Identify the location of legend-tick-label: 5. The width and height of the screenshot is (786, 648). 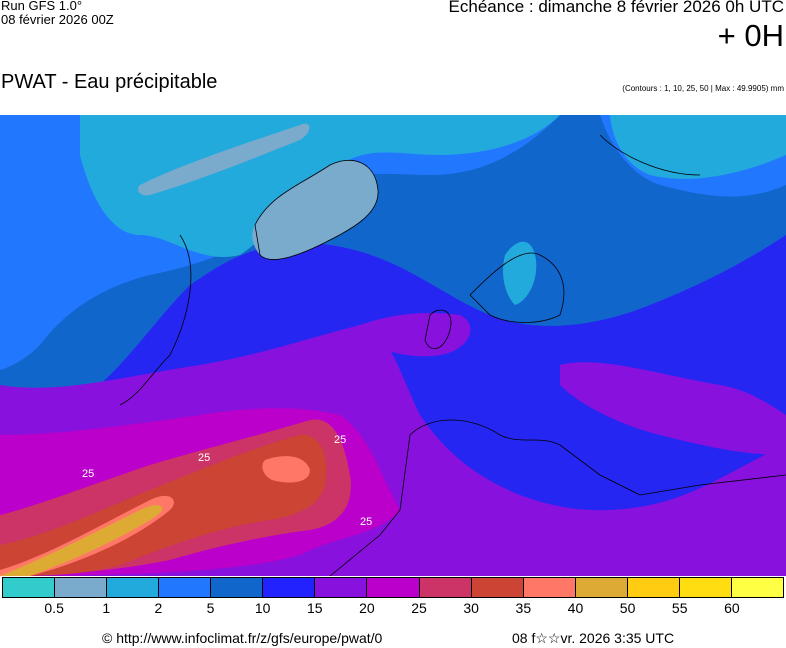
(210, 608).